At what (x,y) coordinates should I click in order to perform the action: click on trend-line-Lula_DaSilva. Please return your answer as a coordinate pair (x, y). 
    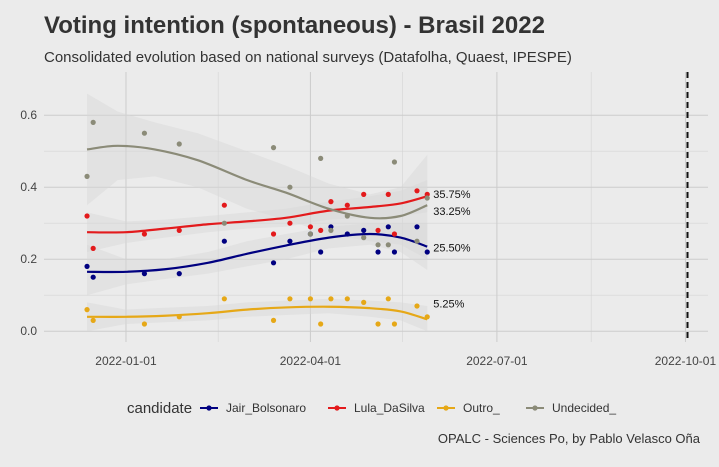
    Looking at the image, I should click on (257, 214).